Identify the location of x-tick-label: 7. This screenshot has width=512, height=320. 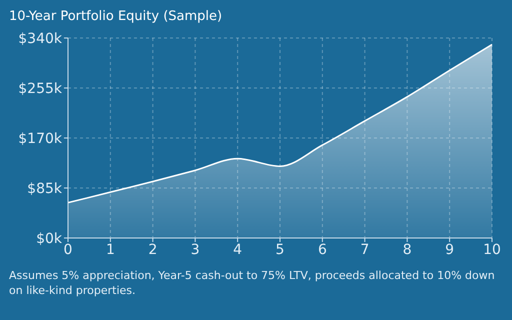
(365, 250).